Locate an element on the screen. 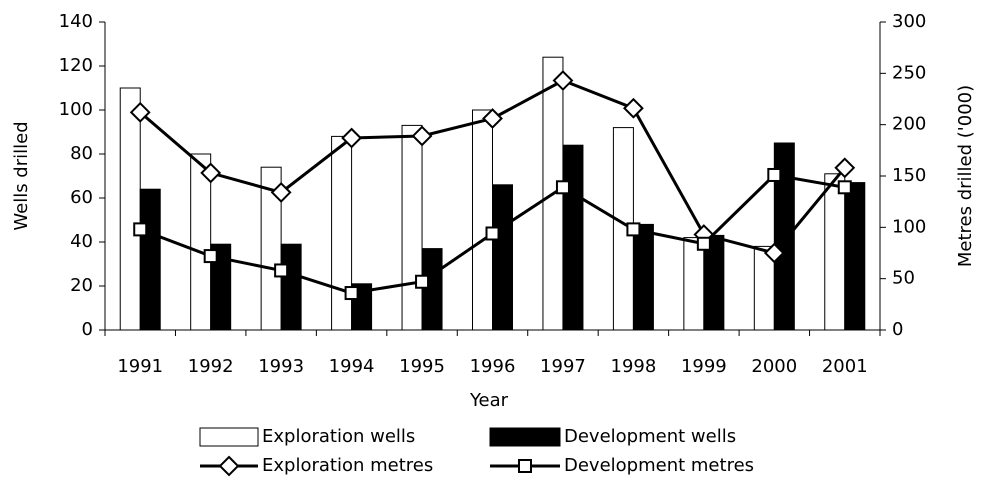  x-axis-label: Year is located at coordinates (489, 400).